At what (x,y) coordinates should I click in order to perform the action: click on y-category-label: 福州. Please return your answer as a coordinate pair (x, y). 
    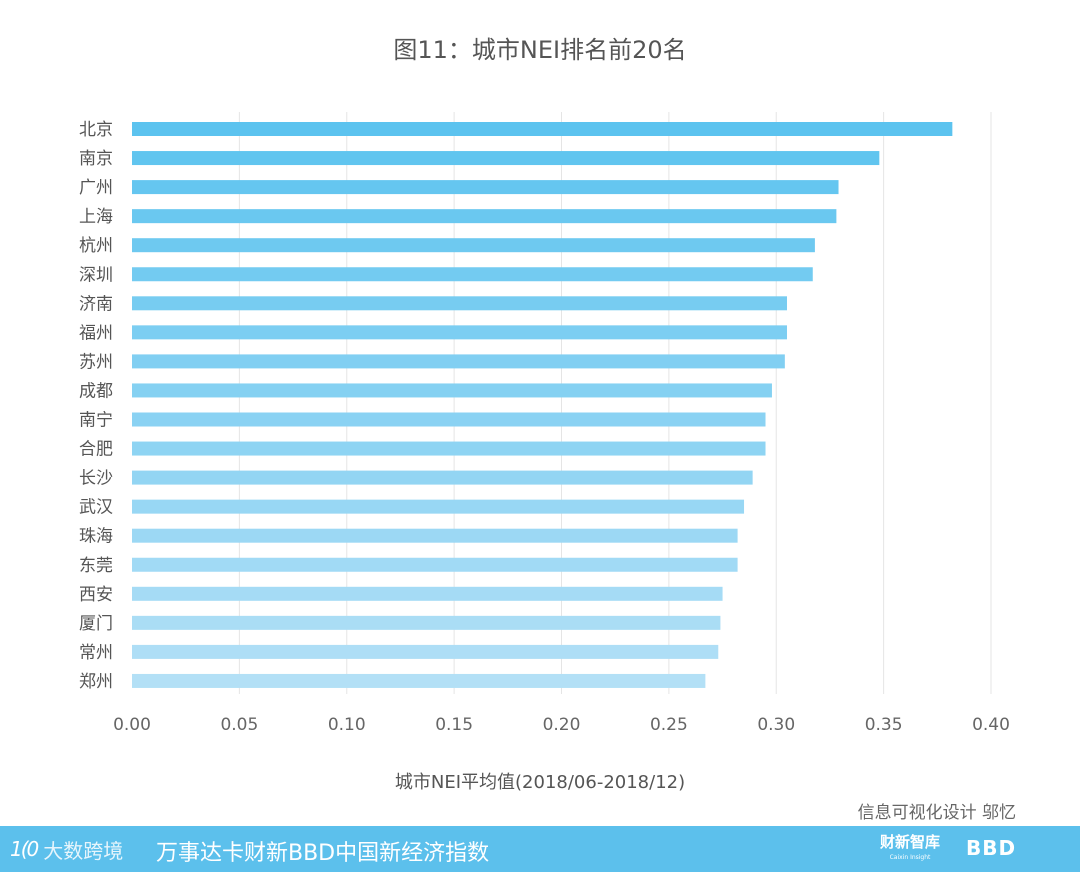
    Looking at the image, I should click on (96, 333).